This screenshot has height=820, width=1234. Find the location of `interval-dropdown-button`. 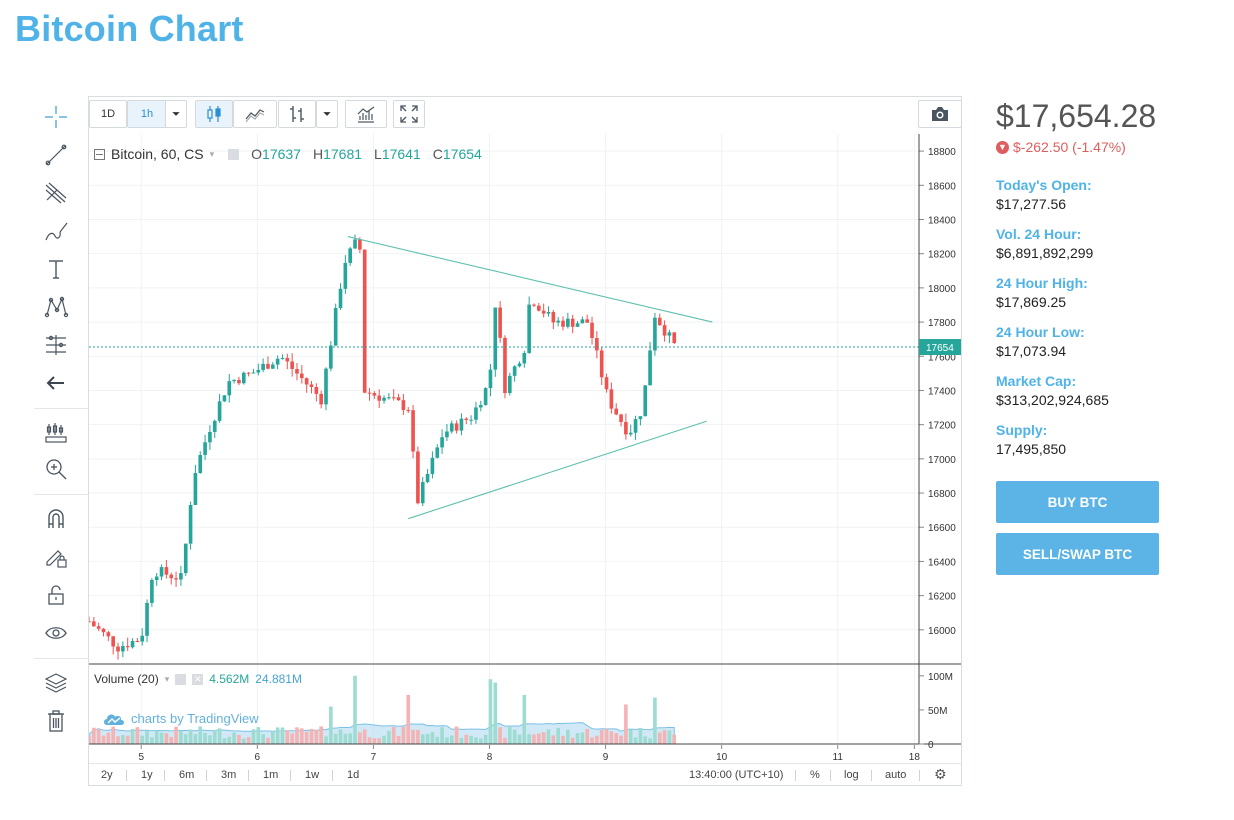

interval-dropdown-button is located at coordinates (176, 114).